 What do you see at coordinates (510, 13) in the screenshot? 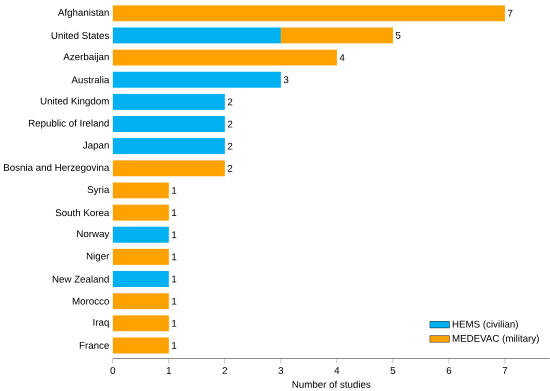
I see `total-label: 7` at bounding box center [510, 13].